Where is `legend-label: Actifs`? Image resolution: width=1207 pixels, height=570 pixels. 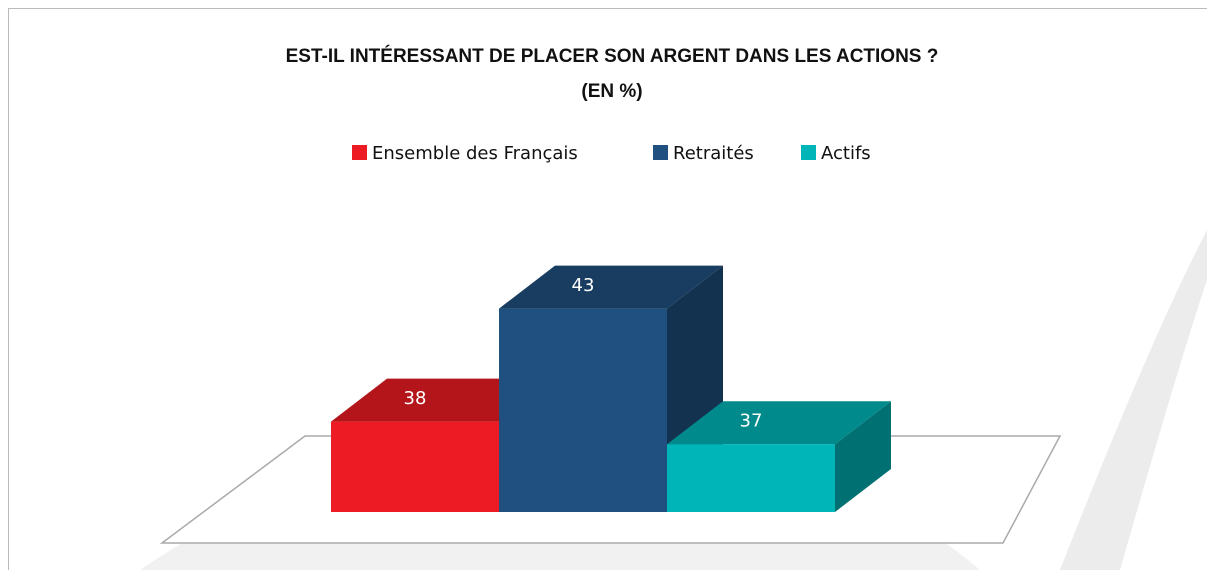
legend-label: Actifs is located at coordinates (846, 153).